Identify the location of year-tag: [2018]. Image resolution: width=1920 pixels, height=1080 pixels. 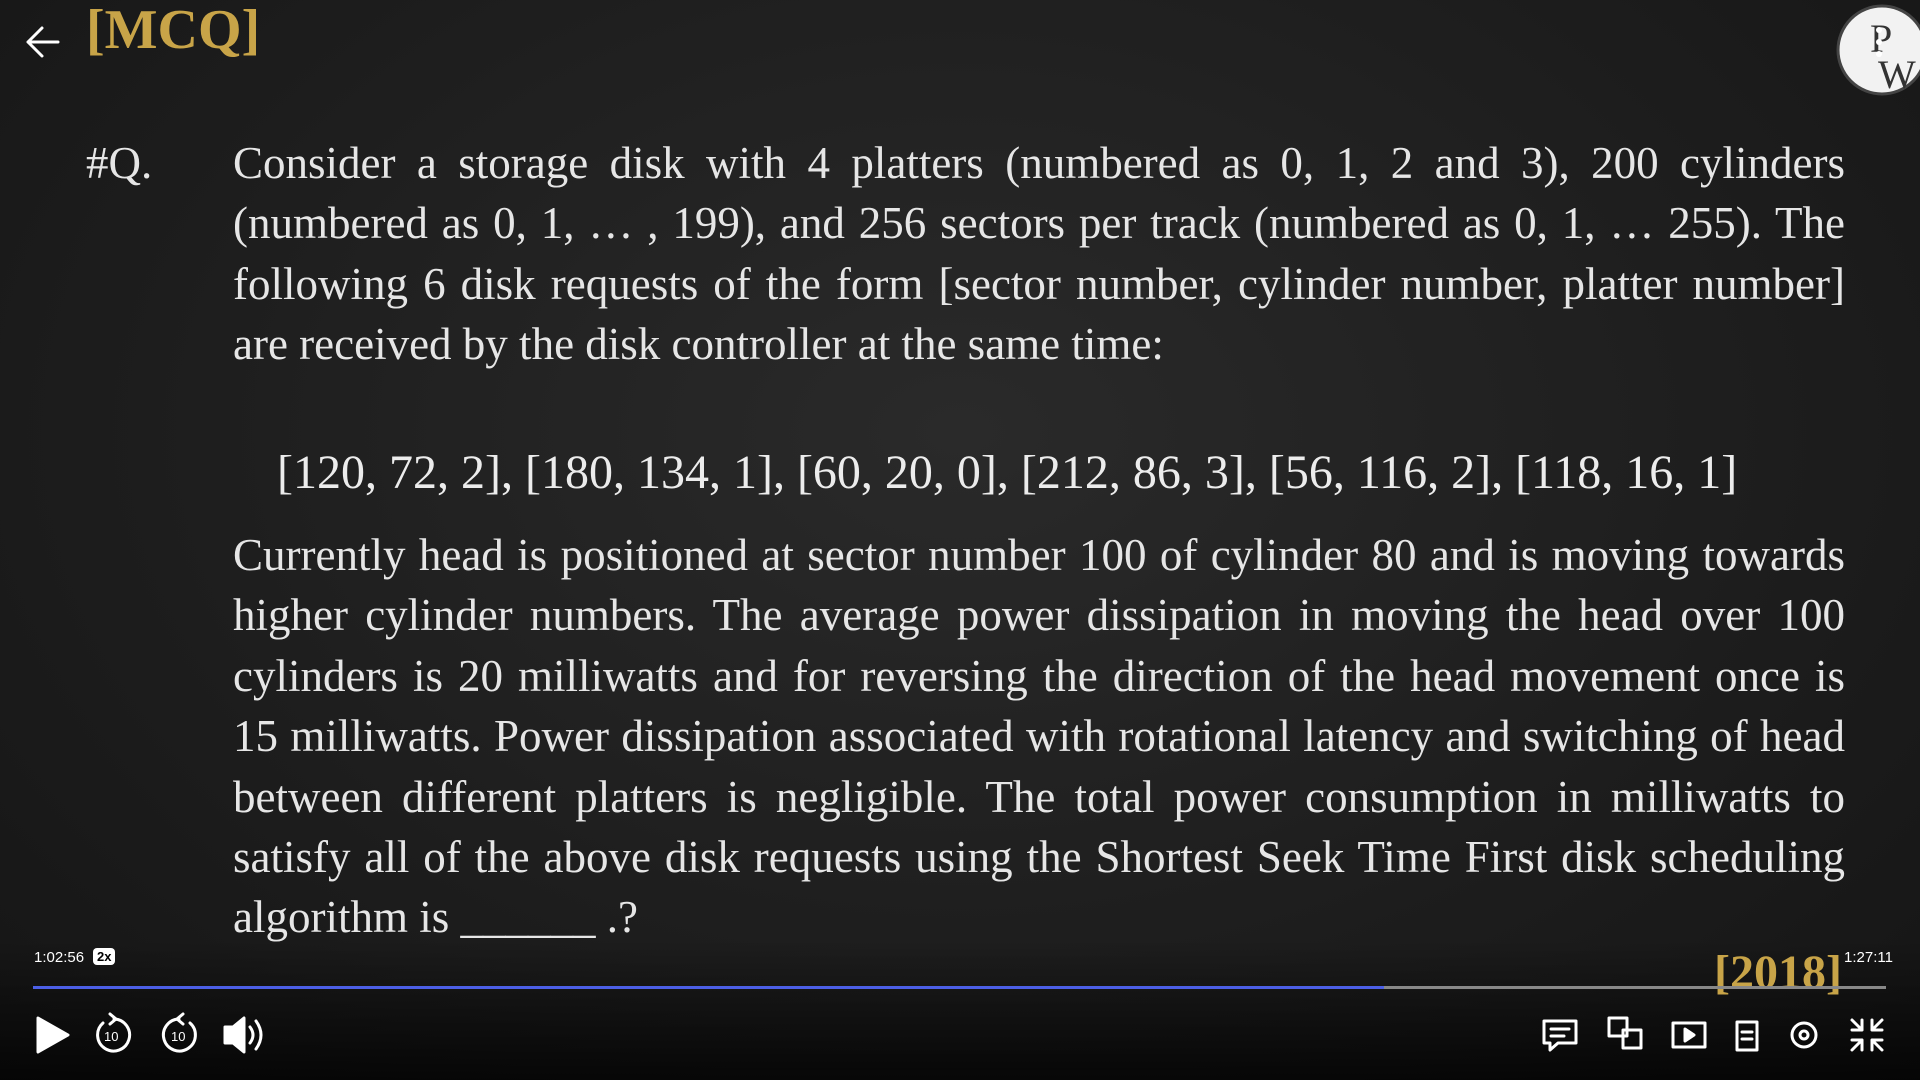
(1778, 972).